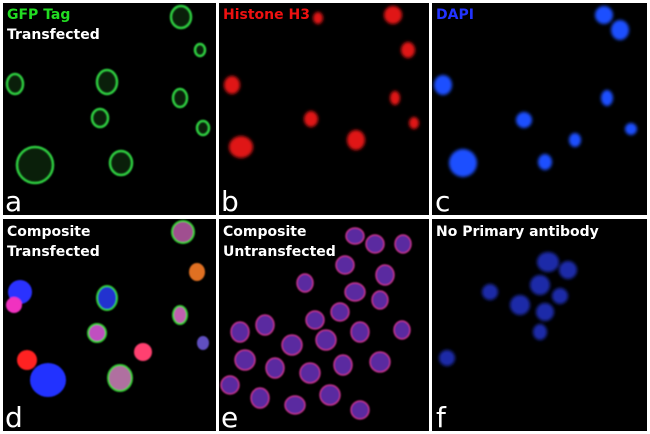 The image size is (650, 434). What do you see at coordinates (229, 417) in the screenshot?
I see `panel-letter: e` at bounding box center [229, 417].